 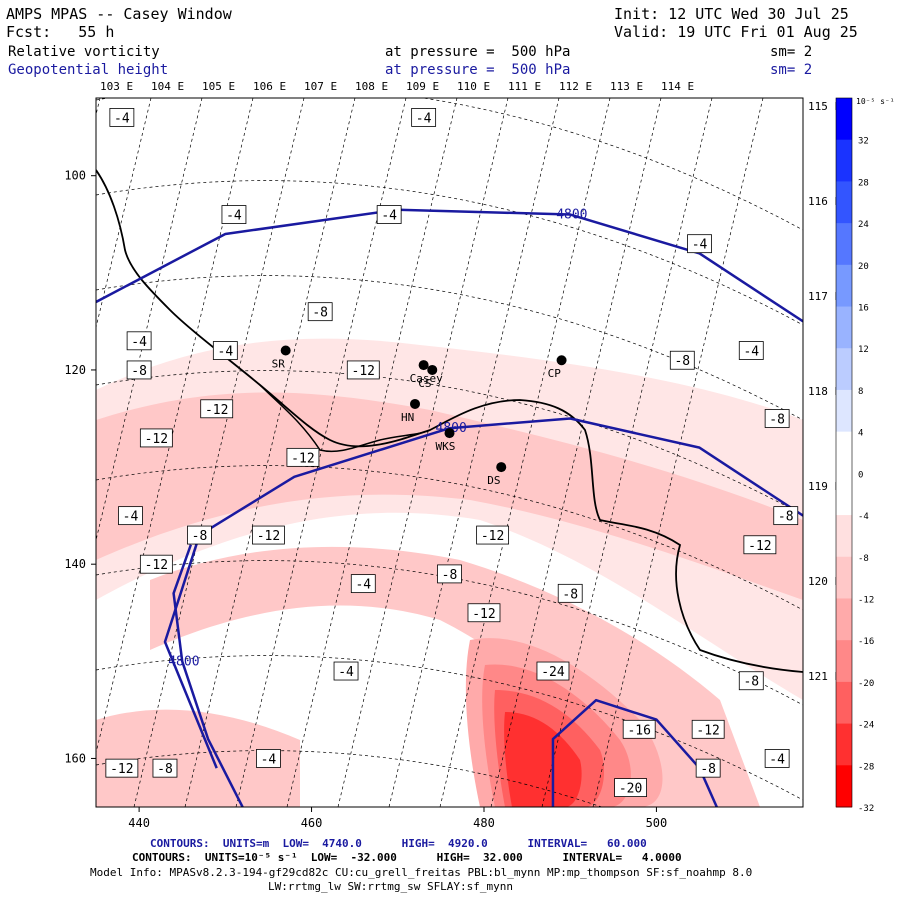 What do you see at coordinates (791, 52) in the screenshot?
I see `field1-smoothing: sm= 2` at bounding box center [791, 52].